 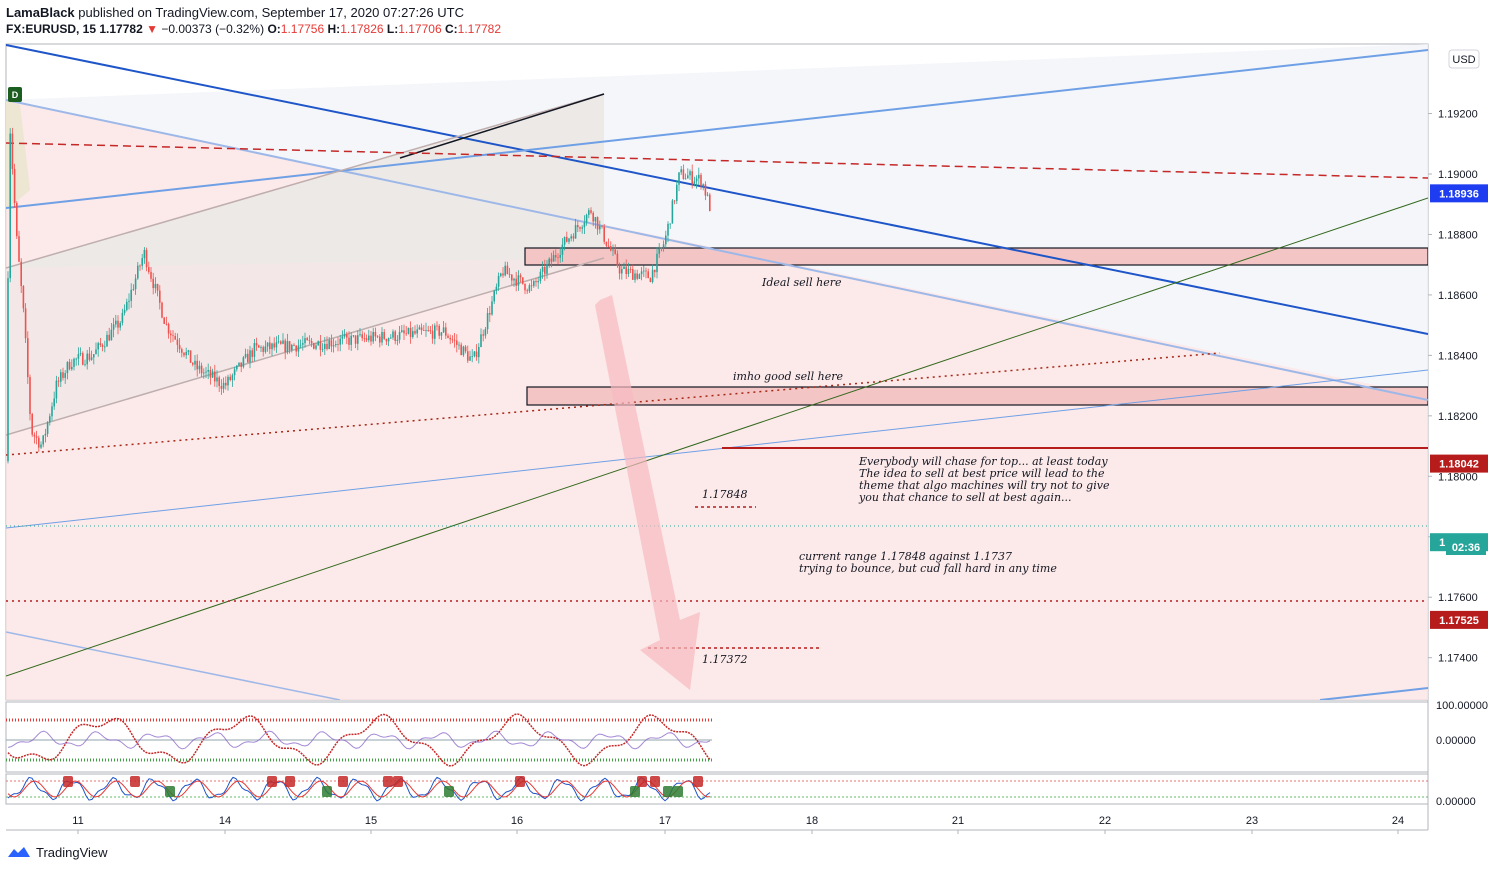 I want to click on symbol-label: FX:EURUSD, 15, so click(x=51, y=29).